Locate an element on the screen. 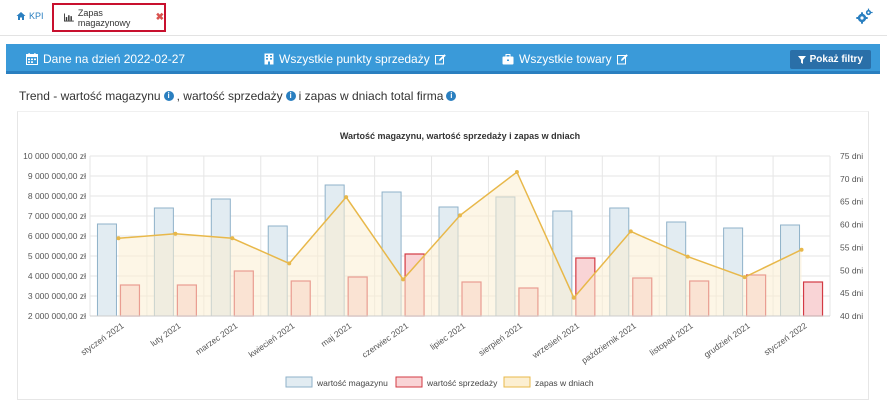 Image resolution: width=887 pixels, height=400 pixels. goods-filter: Wszystkie towary is located at coordinates (565, 59).